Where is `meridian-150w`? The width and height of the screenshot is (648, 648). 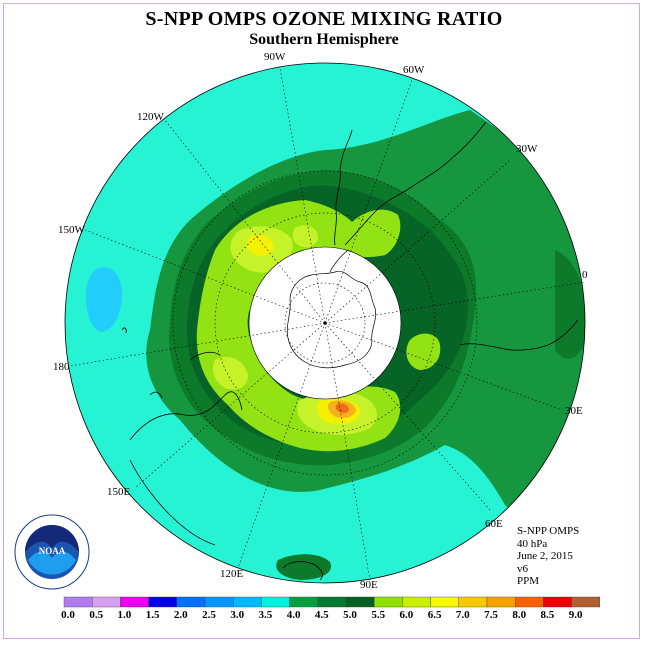 meridian-150w is located at coordinates (205, 276).